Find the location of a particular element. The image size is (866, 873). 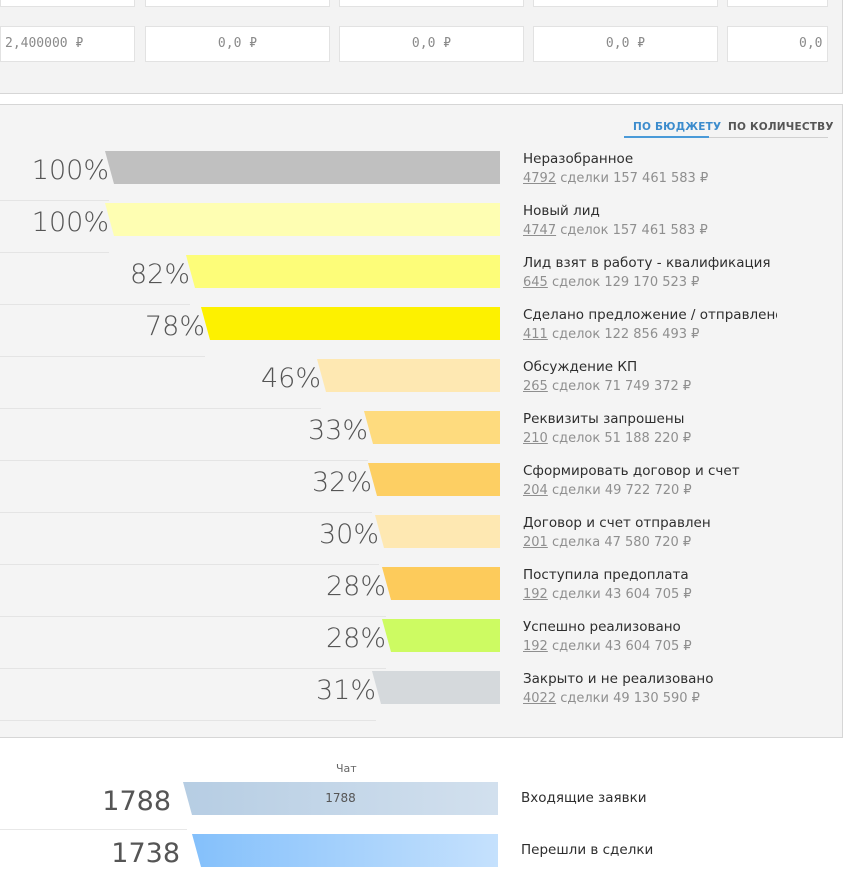

stage-deal-summary: сделки 49 130 590 ₽ is located at coordinates (628, 698).